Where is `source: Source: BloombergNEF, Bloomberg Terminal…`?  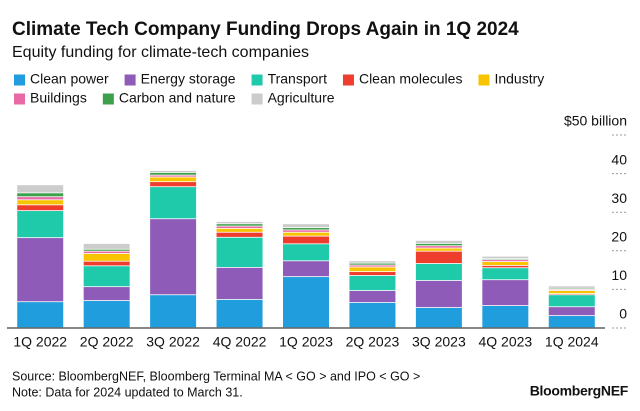 source: Source: BloombergNEF, Bloomberg Terminal… is located at coordinates (216, 376).